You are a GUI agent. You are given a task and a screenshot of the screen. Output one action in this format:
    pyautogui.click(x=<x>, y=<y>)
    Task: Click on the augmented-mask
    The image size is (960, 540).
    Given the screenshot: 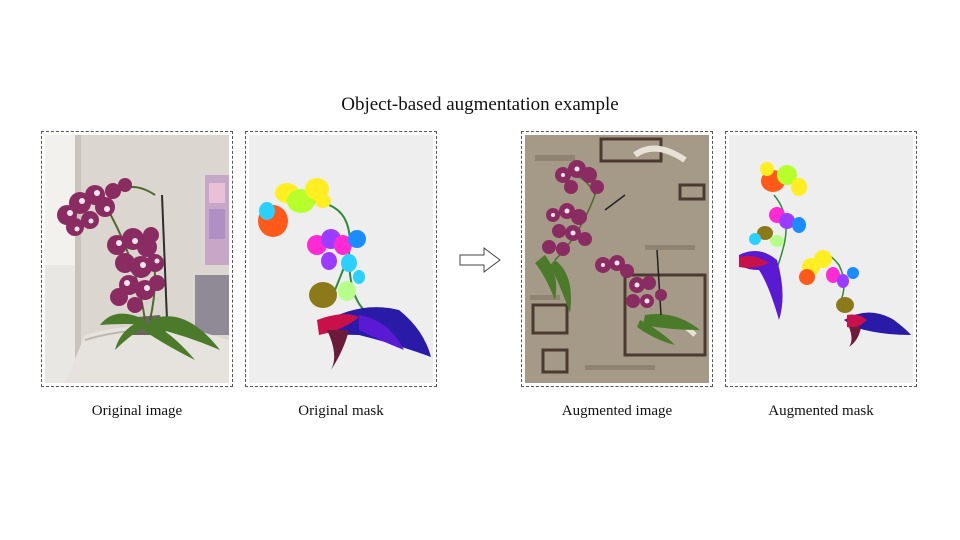 What is the action you would take?
    pyautogui.click(x=821, y=259)
    